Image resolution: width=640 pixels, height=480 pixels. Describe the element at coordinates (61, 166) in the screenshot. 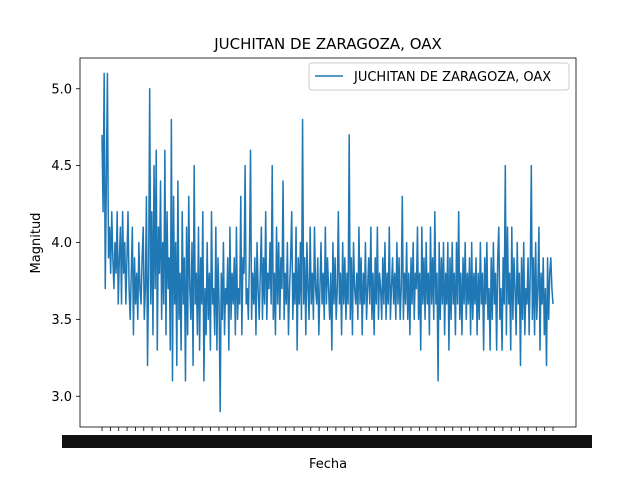

I see `y-tick-label: 4.5` at that location.